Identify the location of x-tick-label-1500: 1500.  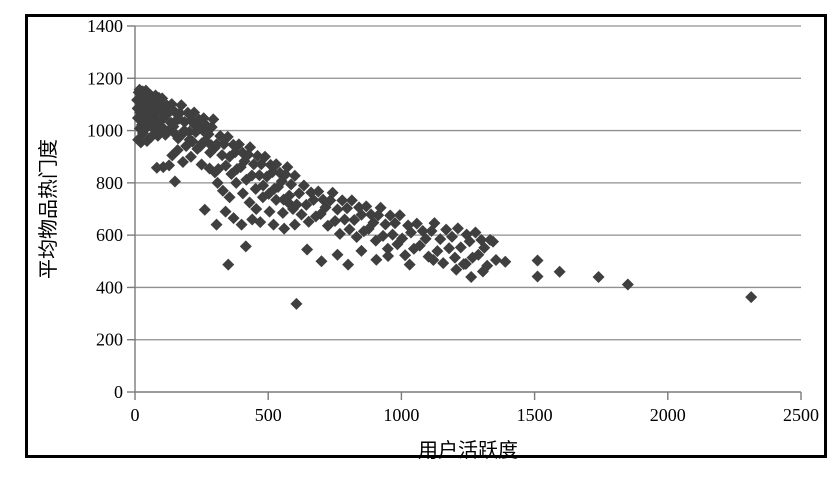
(535, 415).